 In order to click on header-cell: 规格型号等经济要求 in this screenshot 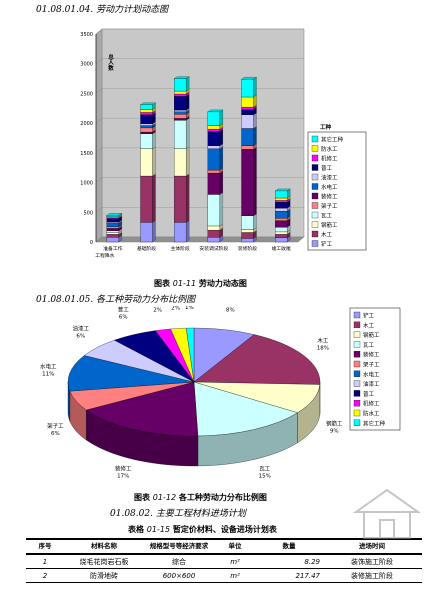, I will do `click(179, 546)`.